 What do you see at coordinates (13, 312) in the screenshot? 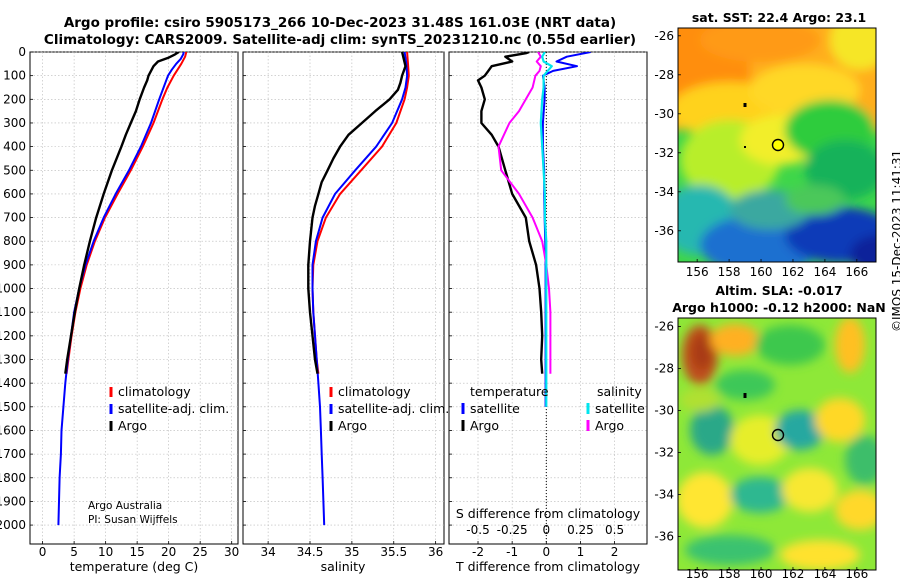
I see `y-tick-label: 1100` at bounding box center [13, 312].